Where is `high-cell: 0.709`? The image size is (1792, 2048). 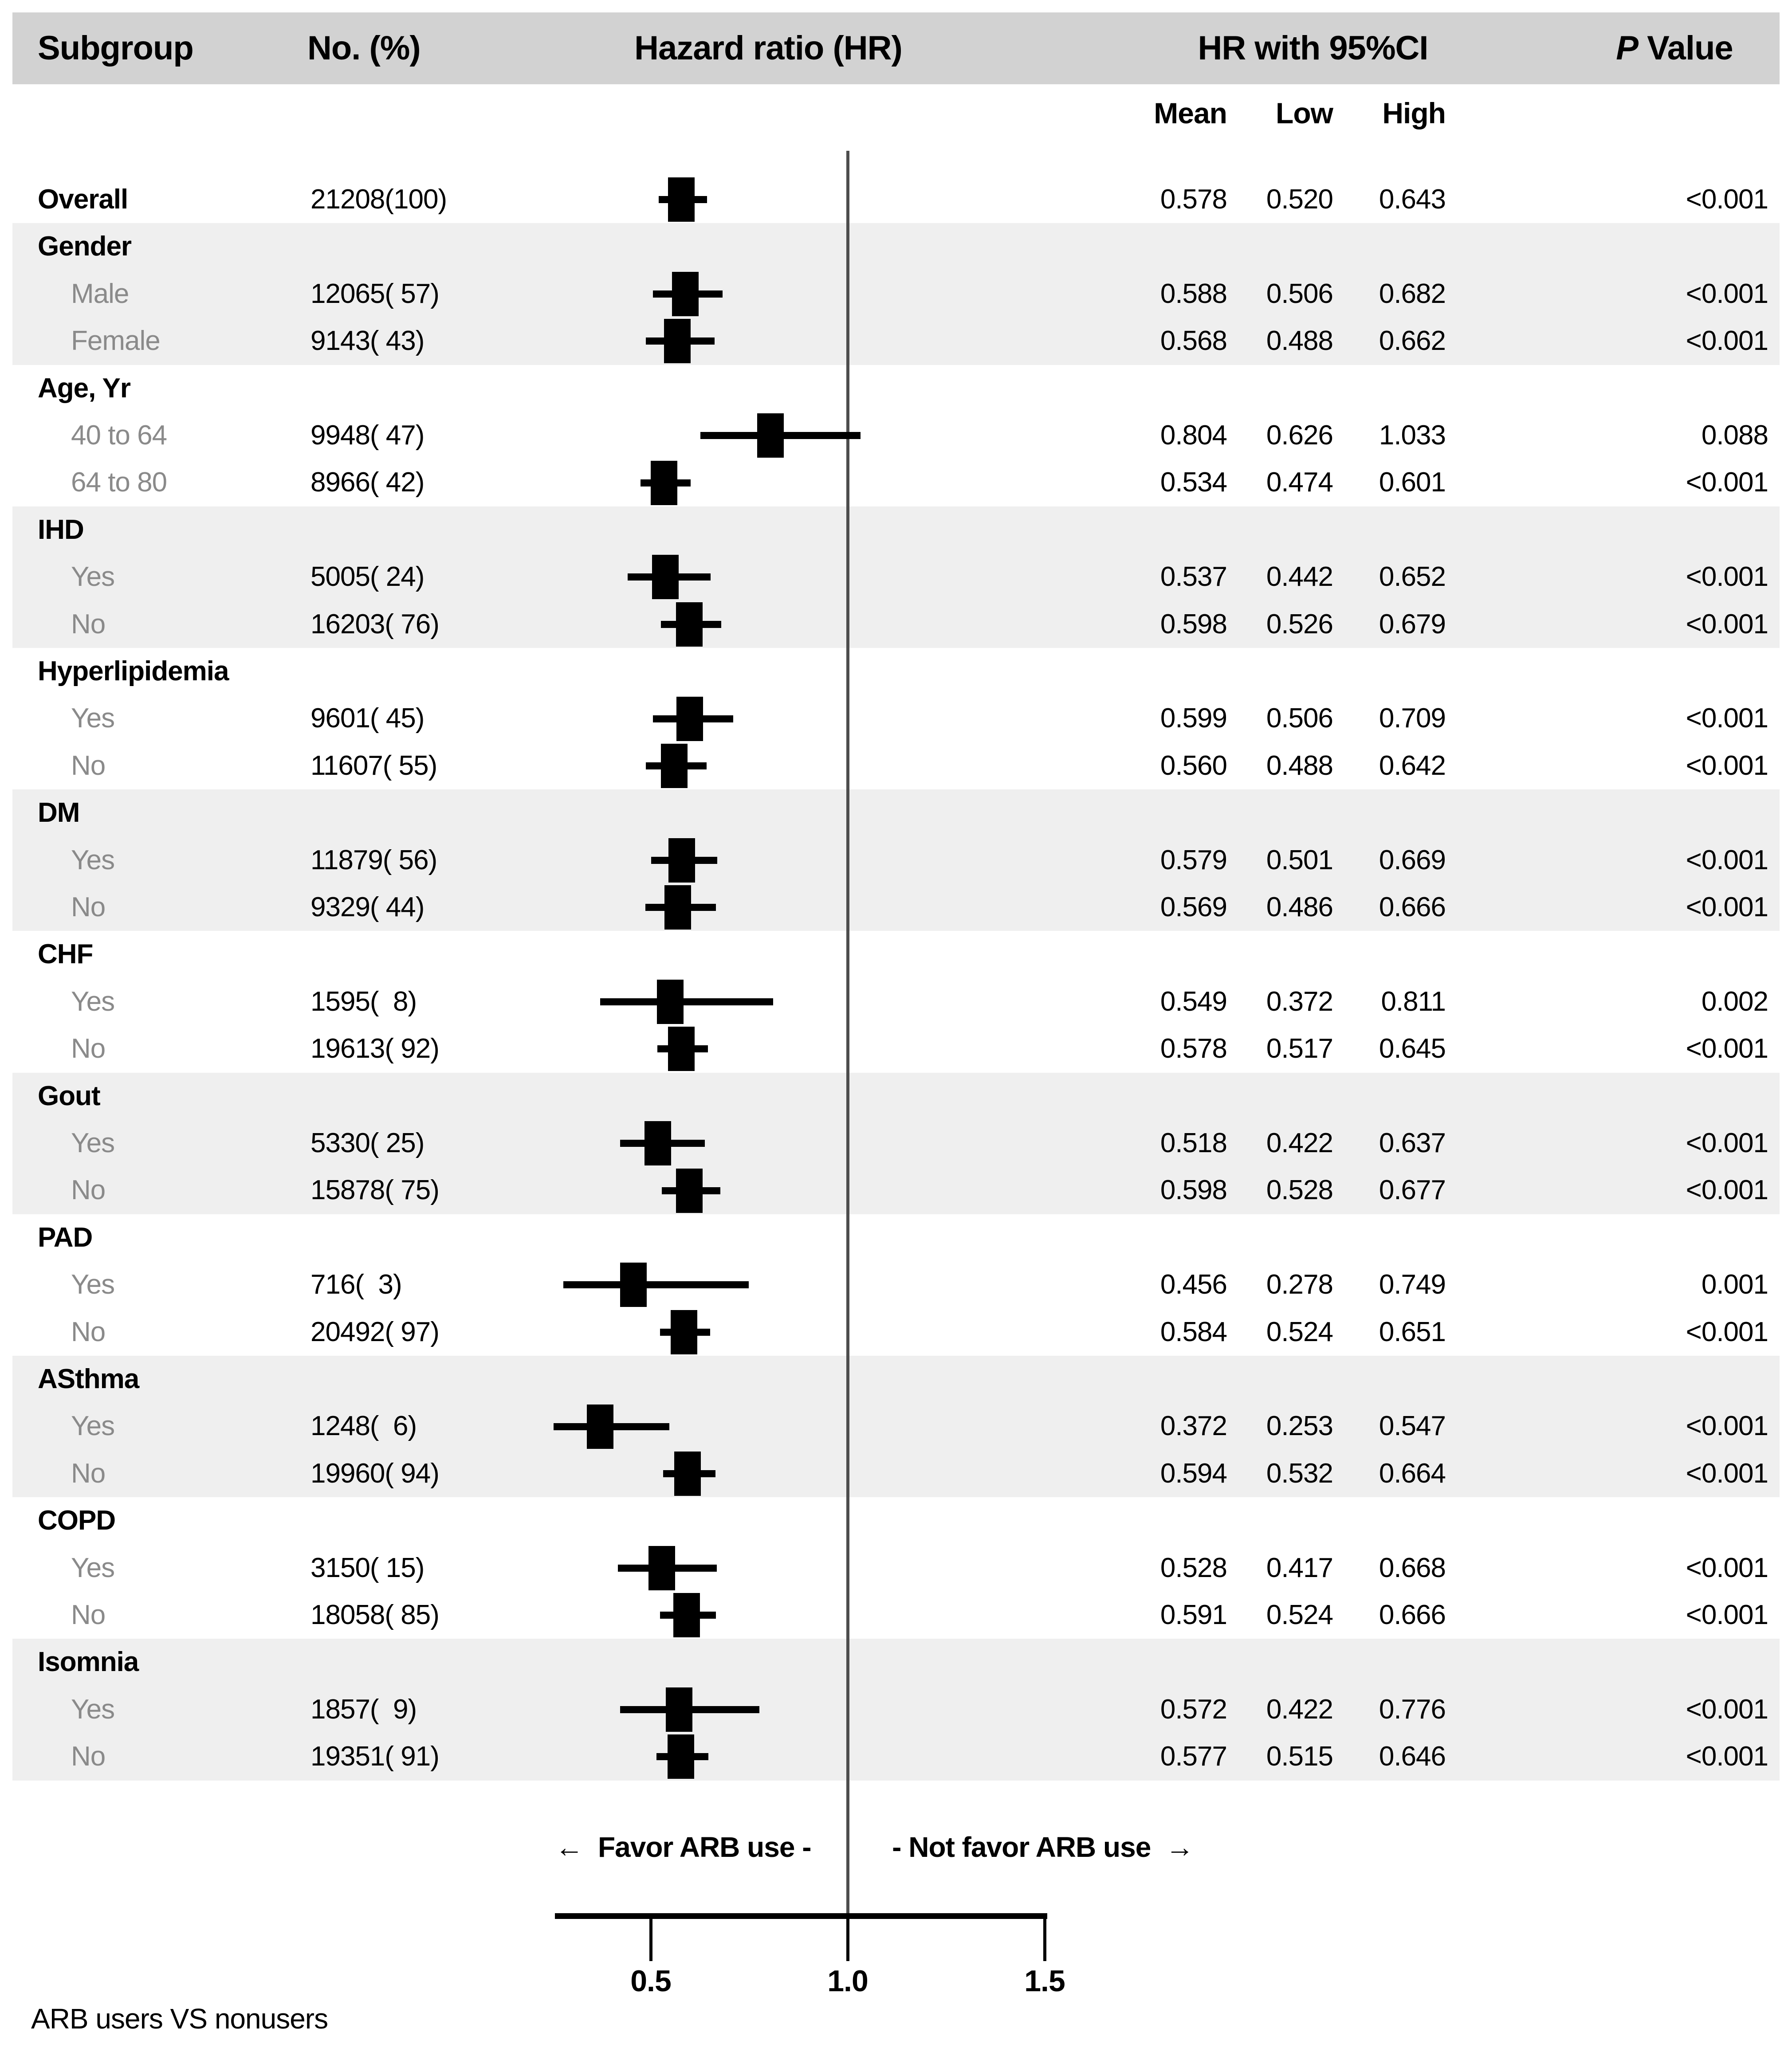 high-cell: 0.709 is located at coordinates (1412, 718).